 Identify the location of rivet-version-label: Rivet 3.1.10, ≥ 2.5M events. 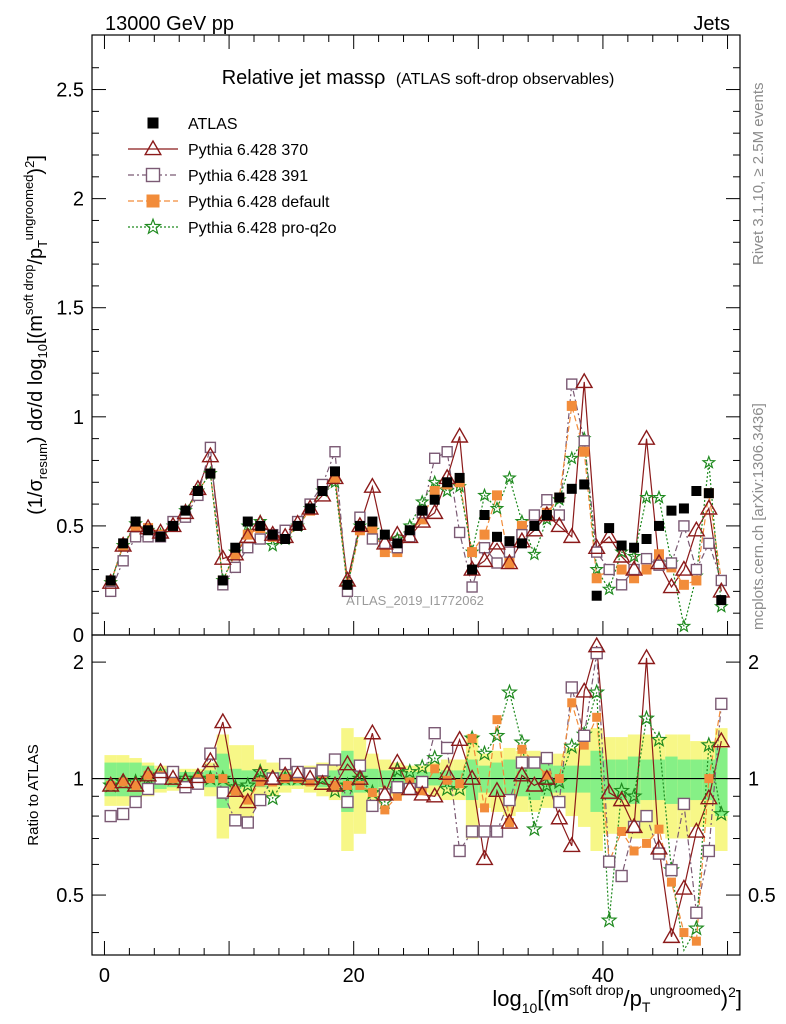
(758, 174).